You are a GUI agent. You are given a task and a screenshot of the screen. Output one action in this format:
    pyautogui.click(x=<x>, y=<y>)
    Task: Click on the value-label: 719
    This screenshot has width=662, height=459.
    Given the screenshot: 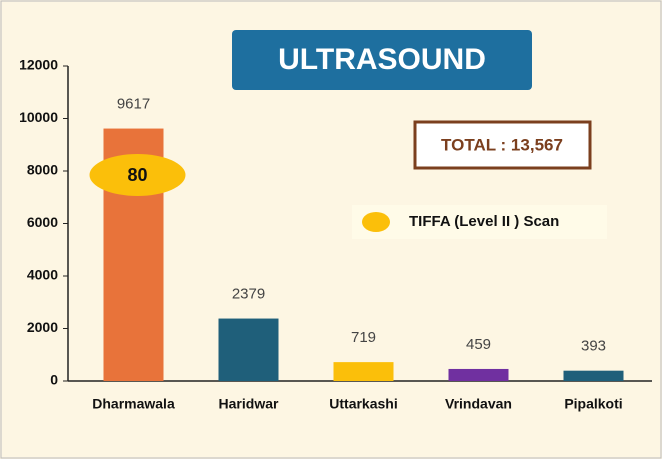 What is the action you would take?
    pyautogui.click(x=363, y=337)
    